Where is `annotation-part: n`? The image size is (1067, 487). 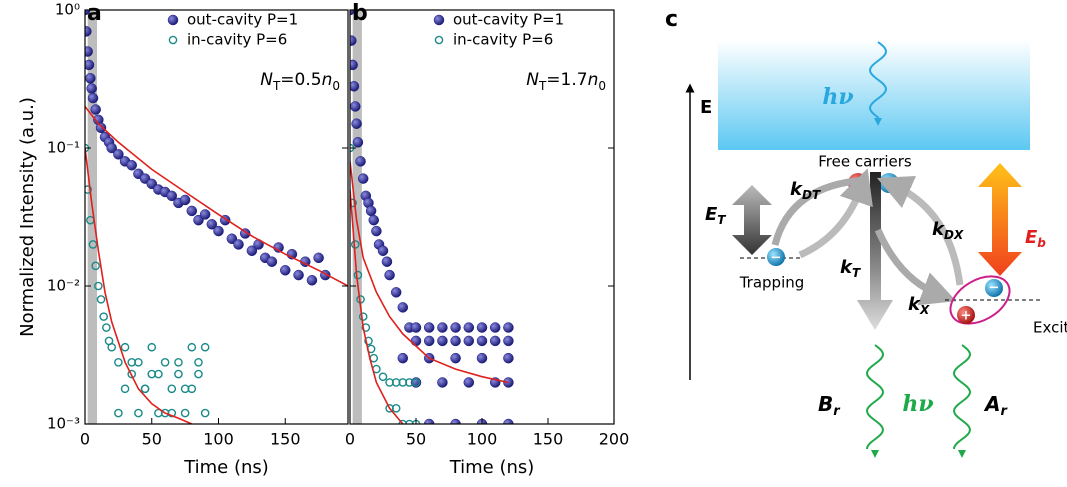
annotation-part: n is located at coordinates (593, 80).